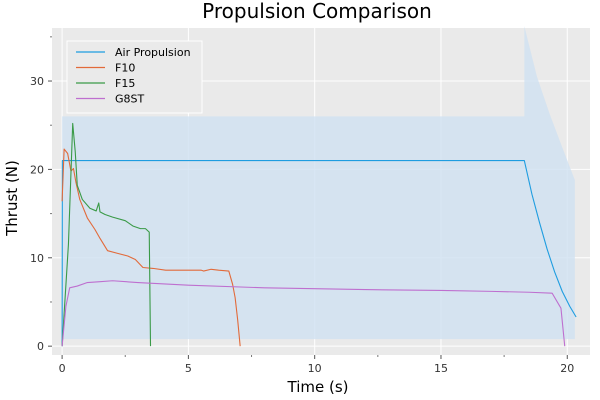 The image size is (600, 400). Describe the element at coordinates (37, 258) in the screenshot. I see `y-tick-label: 10` at that location.